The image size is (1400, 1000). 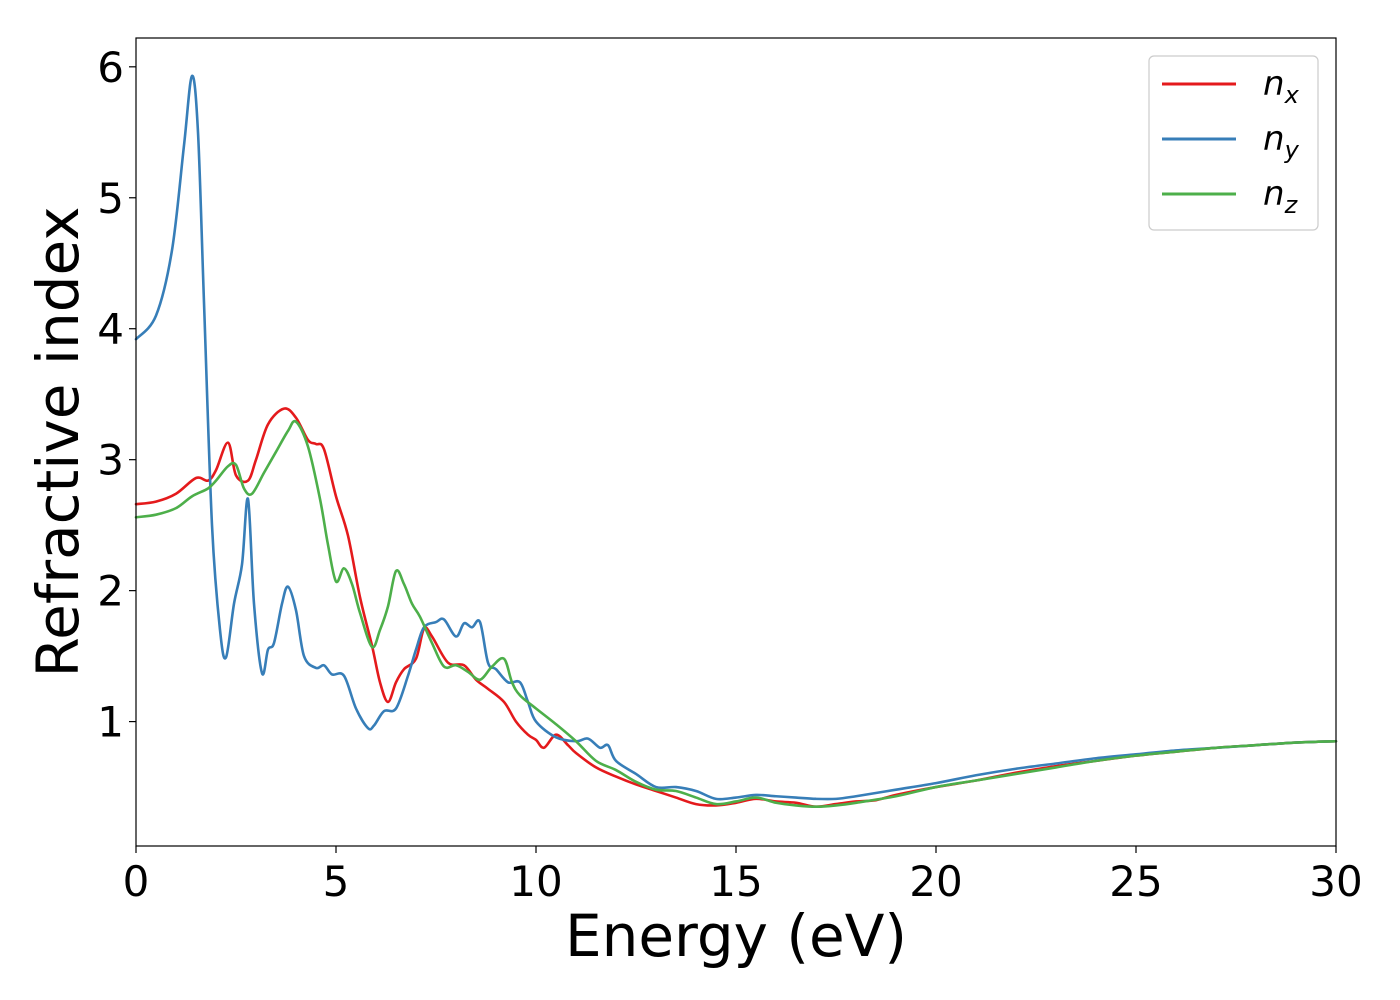 I want to click on y-tick-label: 5, so click(x=110, y=198).